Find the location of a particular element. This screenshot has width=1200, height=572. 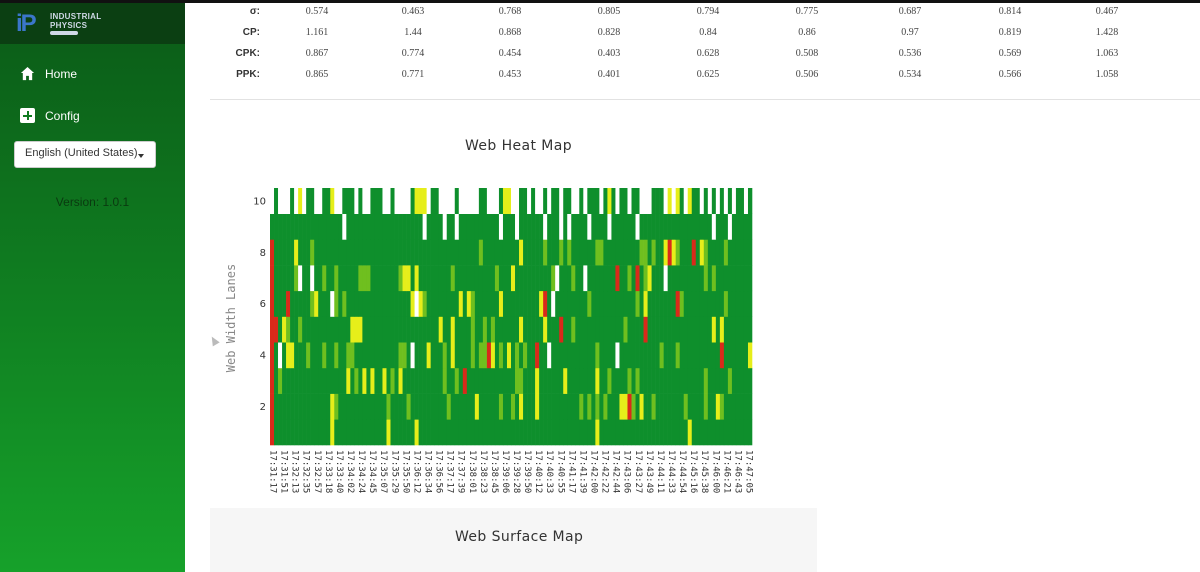

x-tick-label: 17:36:12 is located at coordinates (416, 471).